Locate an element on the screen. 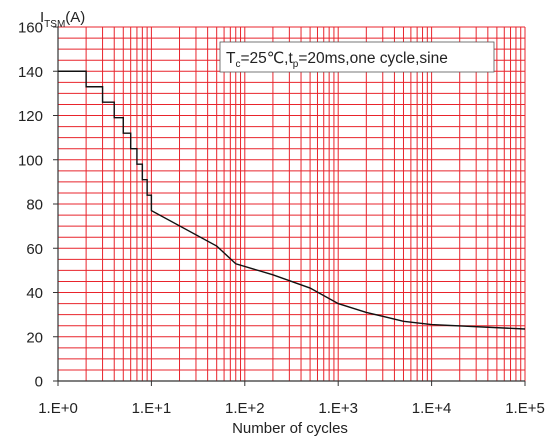 This screenshot has height=441, width=550. x-tick-label: 1.E+2 is located at coordinates (245, 408).